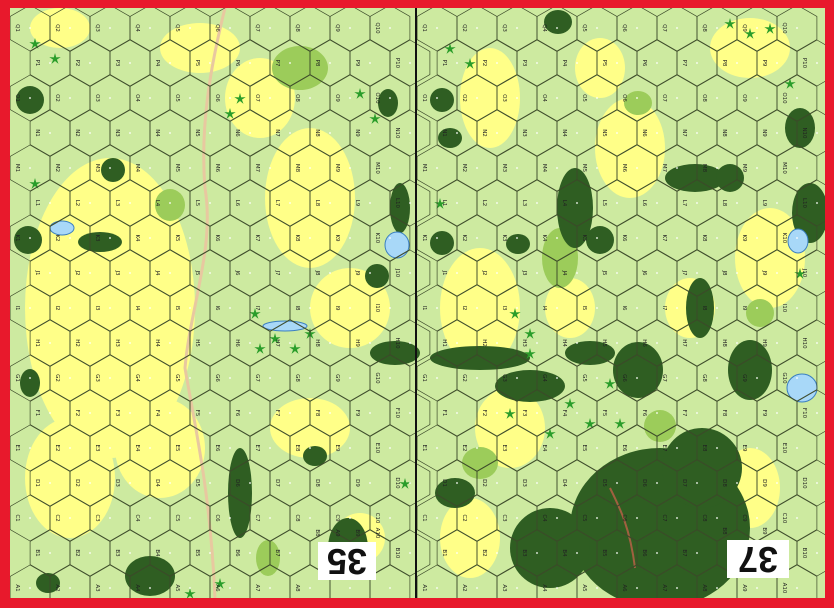 The height and width of the screenshot is (608, 834). Describe the element at coordinates (637, 30) in the screenshot. I see `hex-37-Q6: Q6` at that location.